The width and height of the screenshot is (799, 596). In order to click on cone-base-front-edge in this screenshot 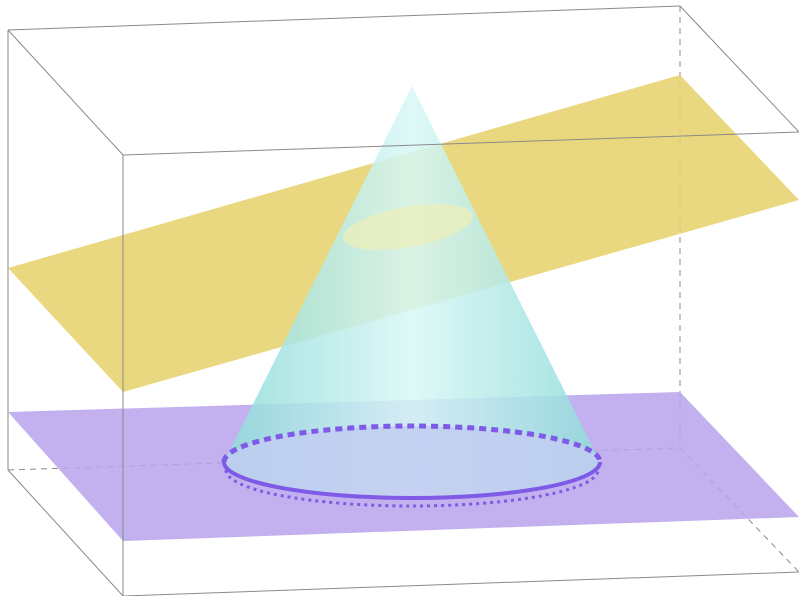, I will do `click(412, 480)`.